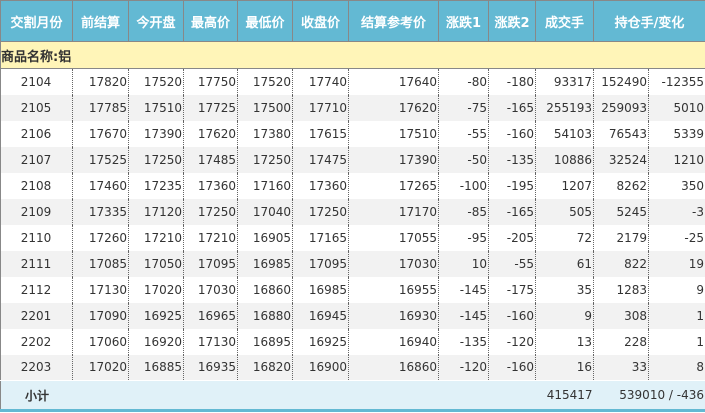 This screenshot has height=413, width=705. I want to click on table-cell: 17620, so click(210, 133).